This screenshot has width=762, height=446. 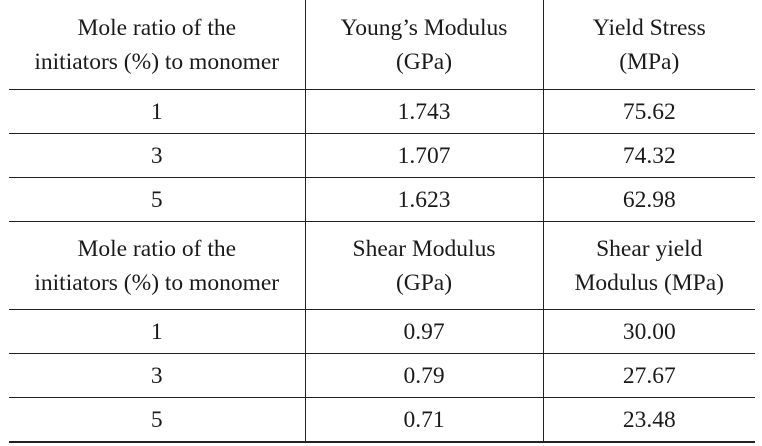 What do you see at coordinates (423, 331) in the screenshot?
I see `table-cell: 0.97` at bounding box center [423, 331].